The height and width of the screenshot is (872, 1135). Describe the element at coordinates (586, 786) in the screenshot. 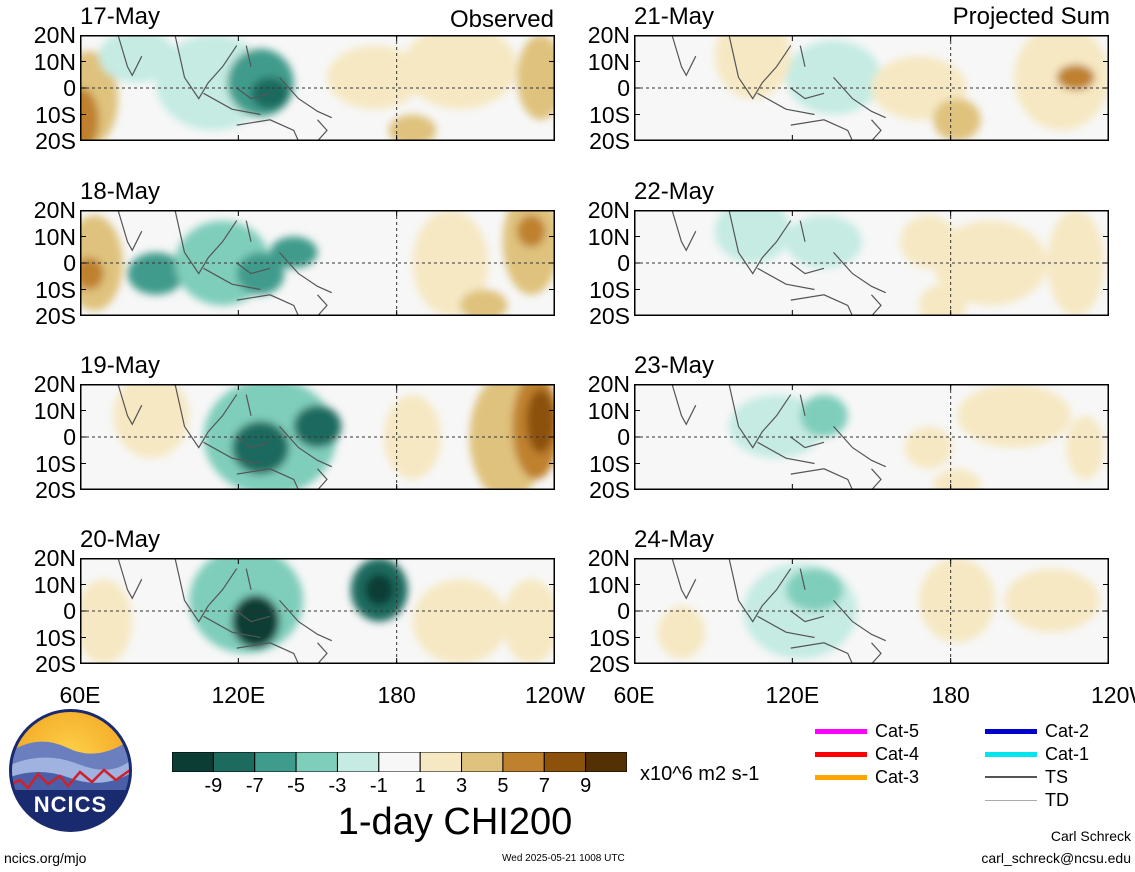

I see `colorbar-tick-label: 9` at that location.